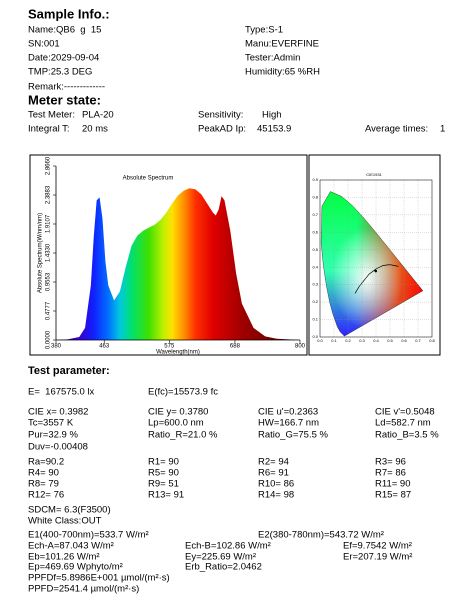 The height and width of the screenshot is (600, 469). I want to click on x-tick-label: 0.5, so click(390, 340).